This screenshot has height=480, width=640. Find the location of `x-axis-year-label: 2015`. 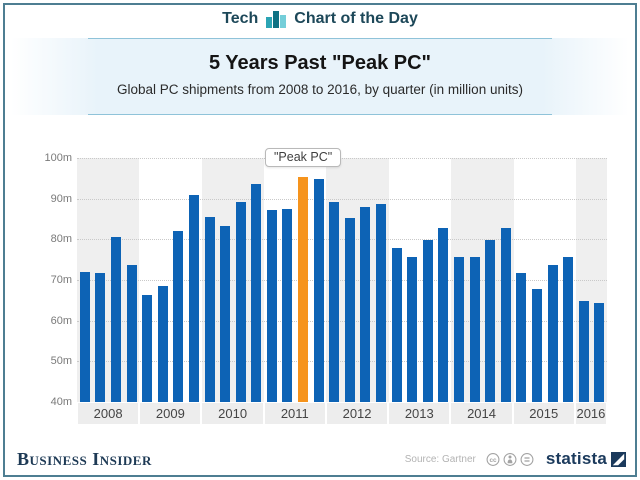

x-axis-year-label: 2015 is located at coordinates (543, 413).